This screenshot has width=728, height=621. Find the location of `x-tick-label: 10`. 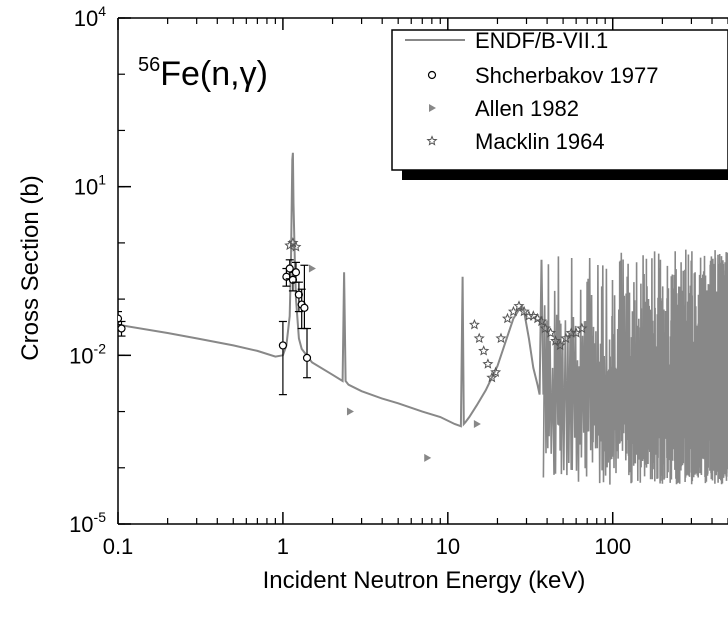

x-tick-label: 10 is located at coordinates (448, 546).